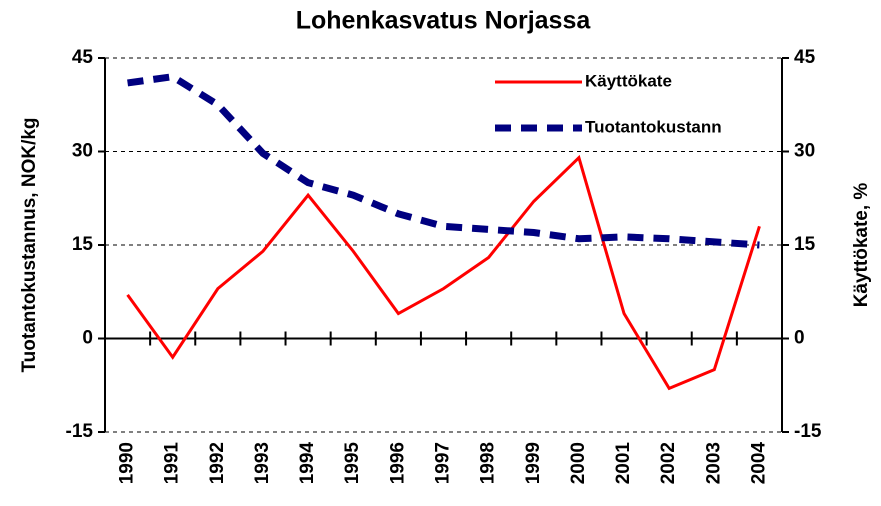 The height and width of the screenshot is (506, 881). What do you see at coordinates (83, 244) in the screenshot?
I see `y-tick-label: 15` at bounding box center [83, 244].